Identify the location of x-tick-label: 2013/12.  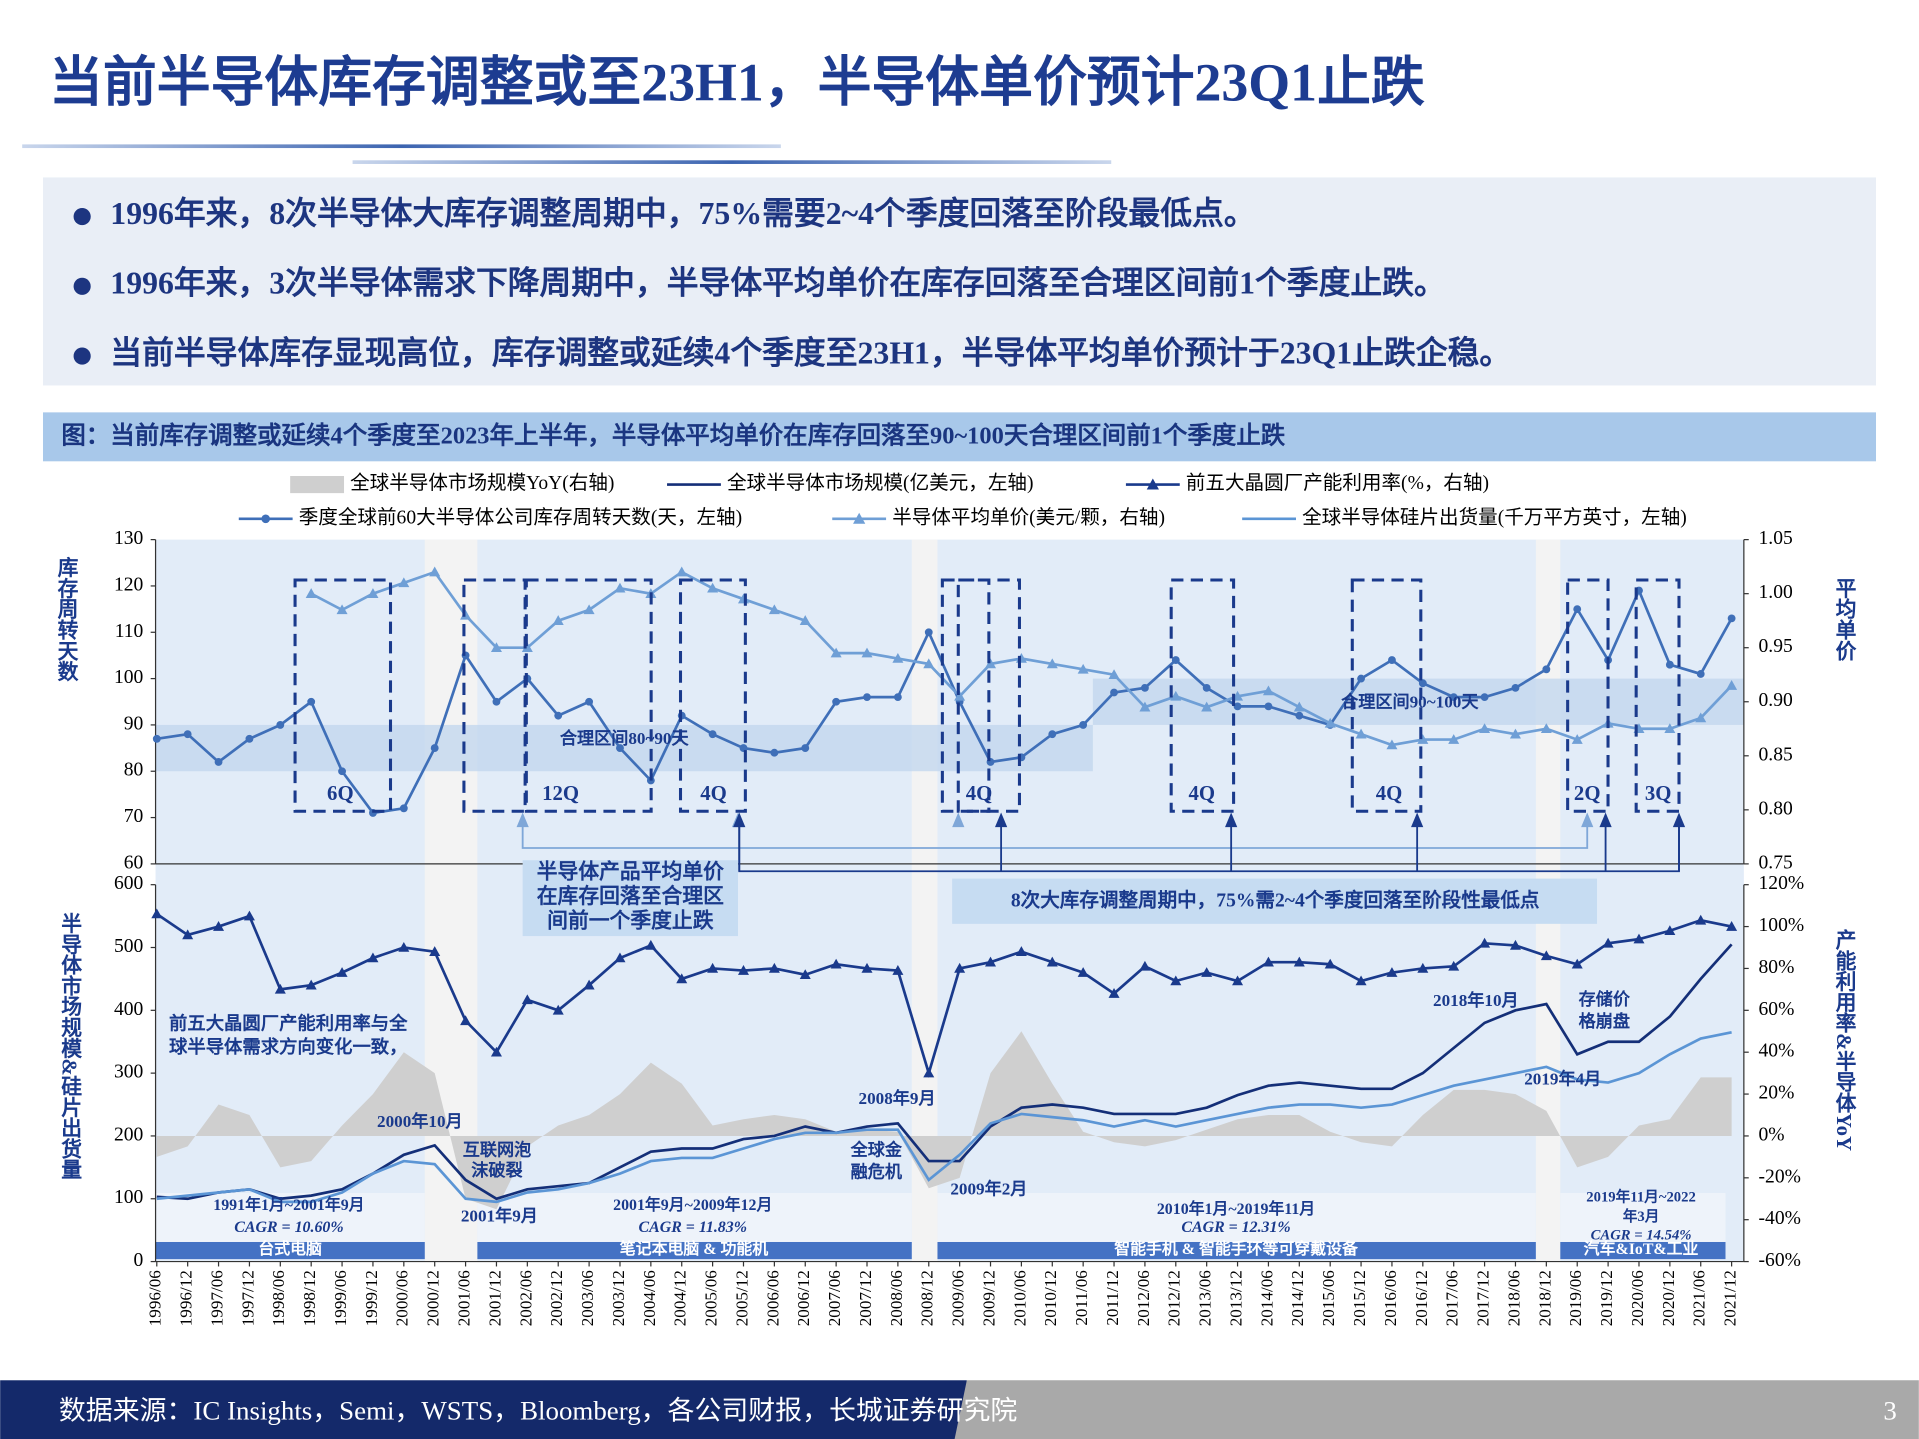
(1235, 1298).